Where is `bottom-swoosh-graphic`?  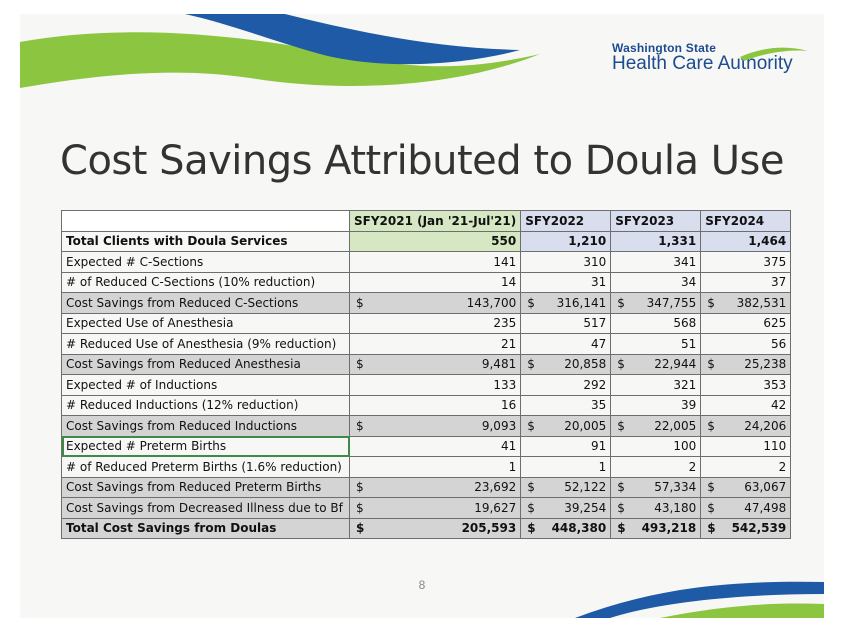
bottom-swoosh-graphic is located at coordinates (699, 599).